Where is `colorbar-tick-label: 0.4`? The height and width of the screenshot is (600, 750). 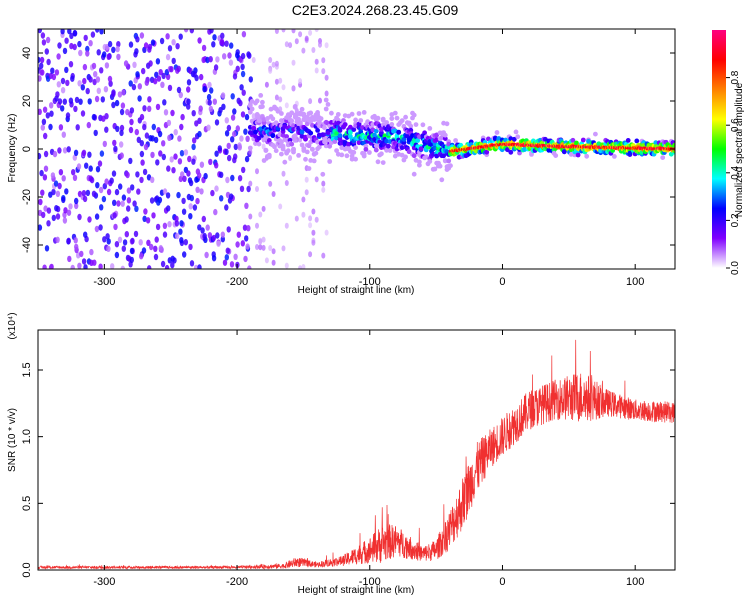
colorbar-tick-label: 0.4 is located at coordinates (735, 172).